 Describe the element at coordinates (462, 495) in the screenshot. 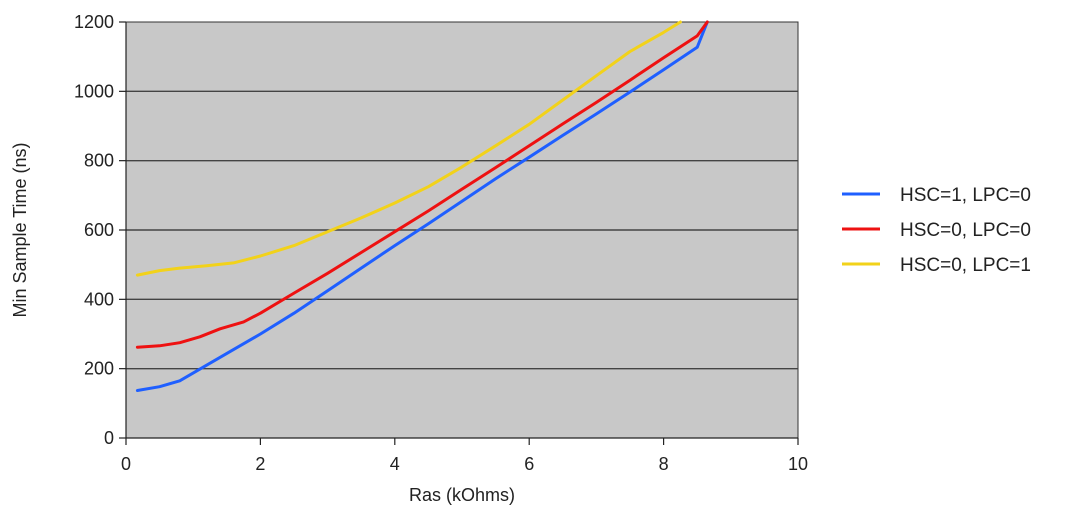

I see `x-axis-title: Ras (kOhms)` at that location.